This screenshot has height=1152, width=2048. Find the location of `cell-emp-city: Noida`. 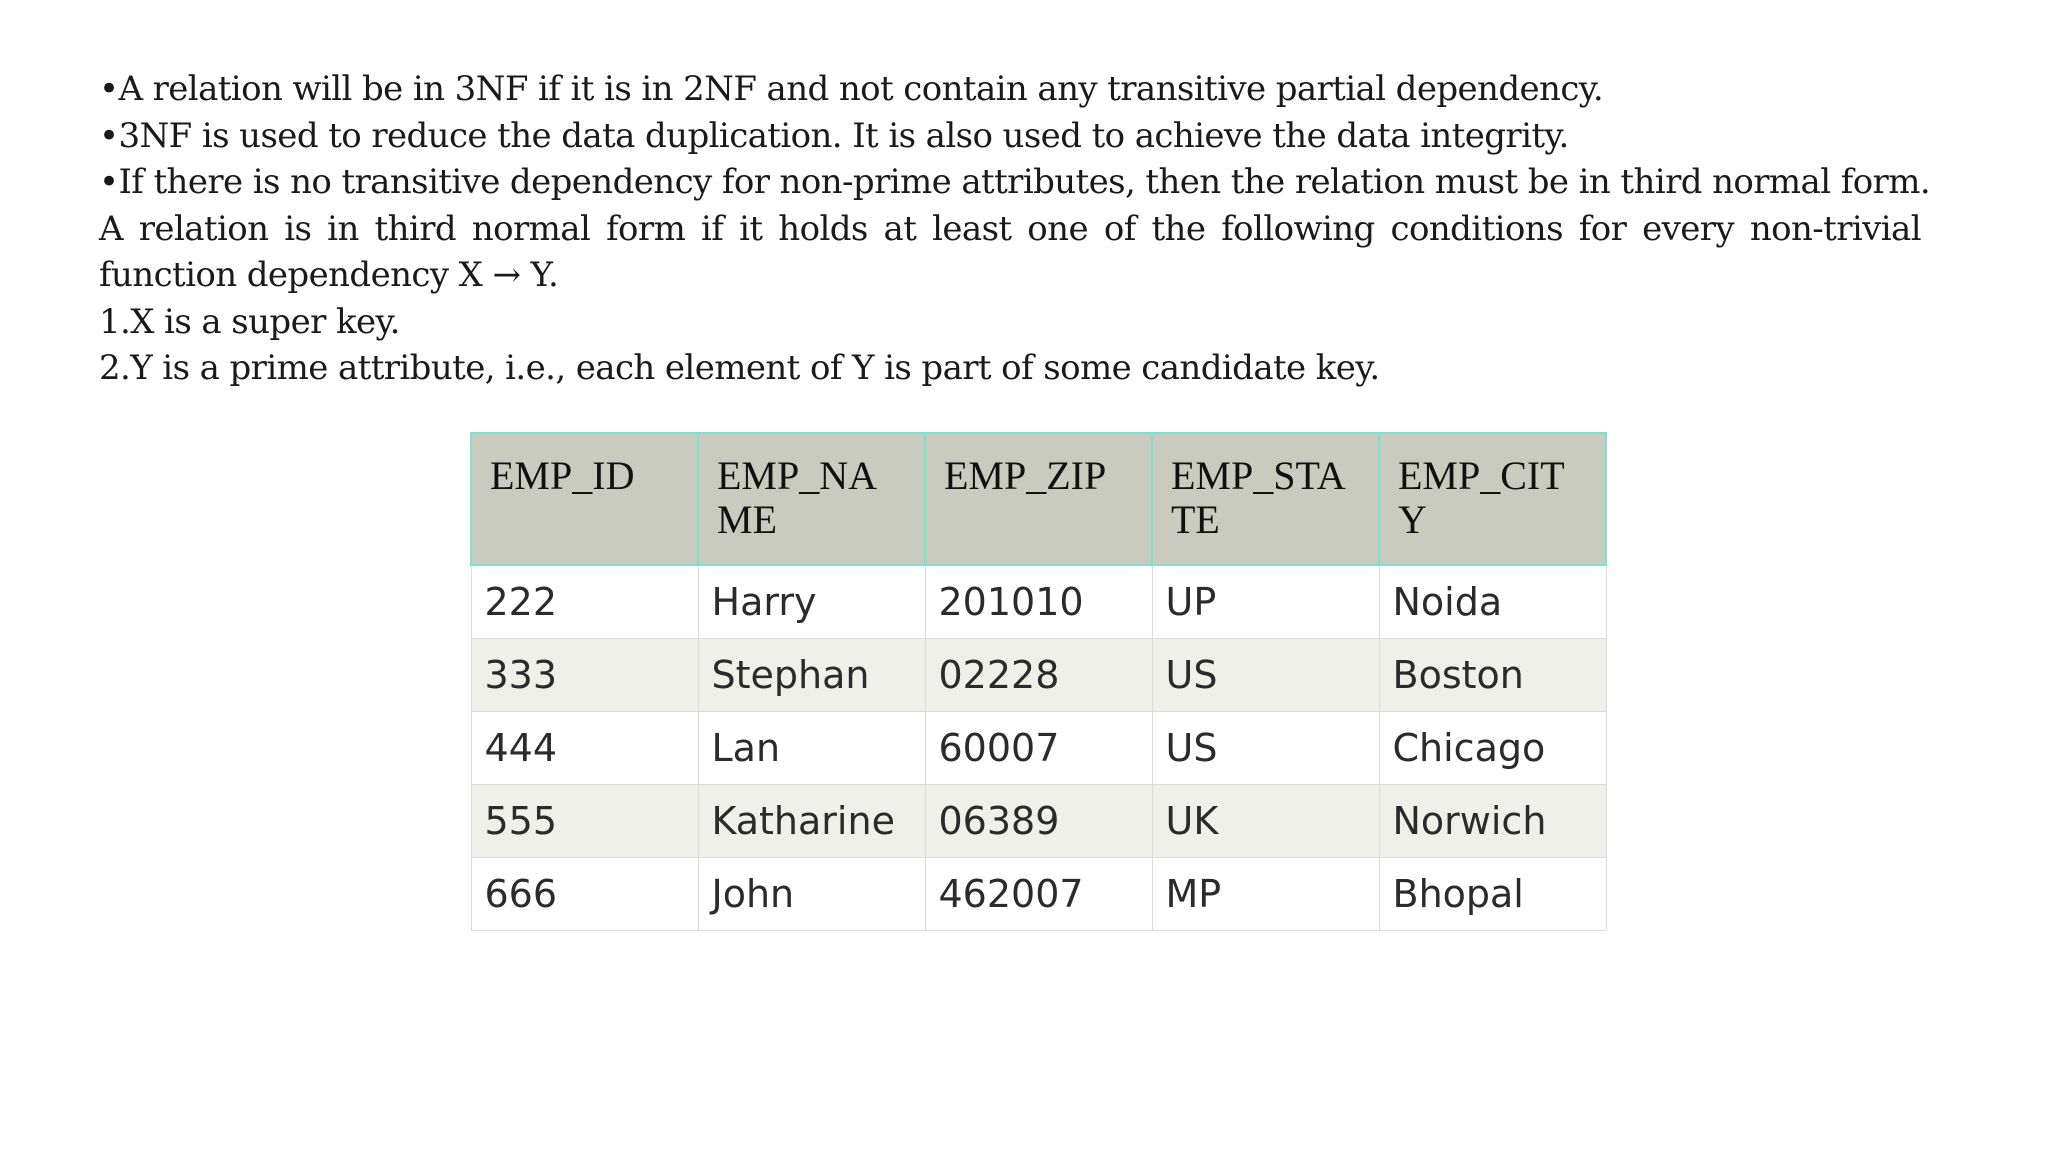

cell-emp-city: Noida is located at coordinates (1492, 601).